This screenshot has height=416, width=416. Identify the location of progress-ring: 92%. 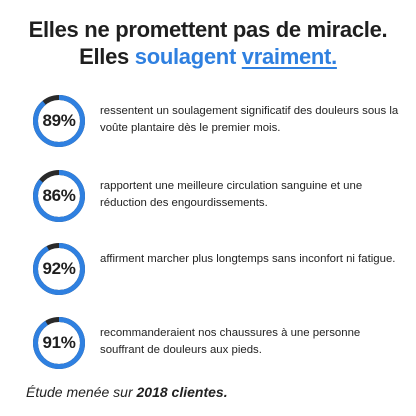
(59, 269).